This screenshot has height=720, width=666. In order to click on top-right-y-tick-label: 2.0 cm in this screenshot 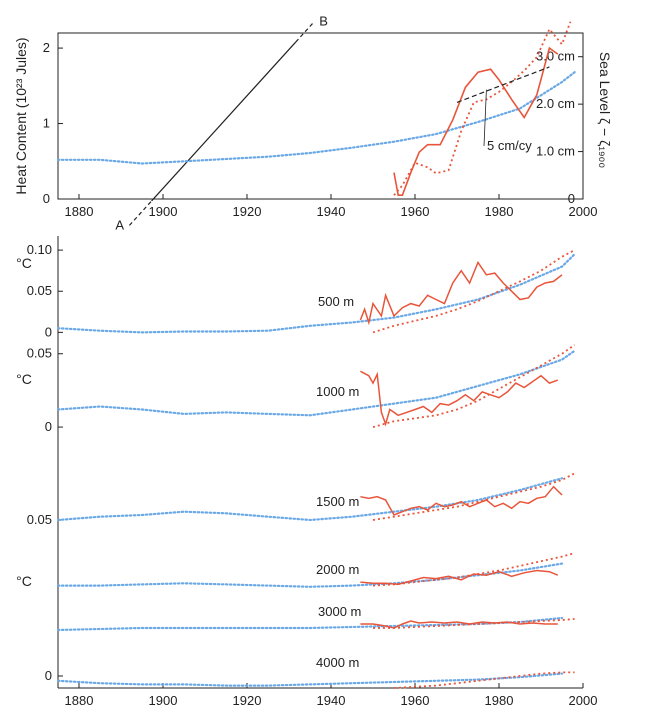, I will do `click(555, 103)`.